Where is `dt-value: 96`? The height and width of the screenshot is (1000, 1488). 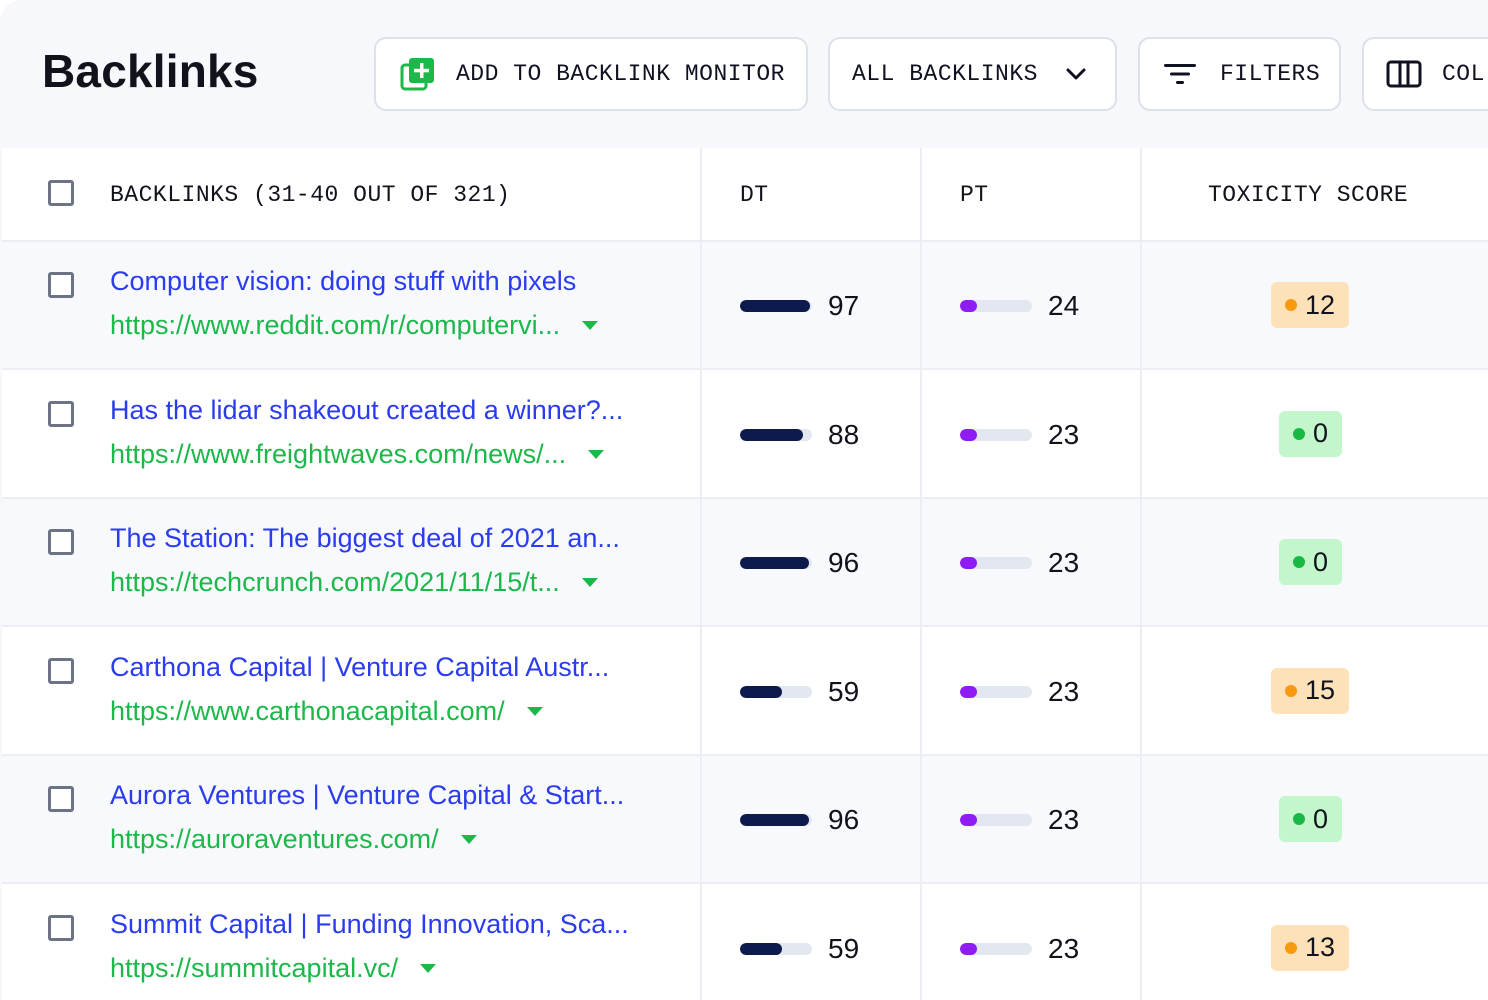 dt-value: 96 is located at coordinates (844, 819).